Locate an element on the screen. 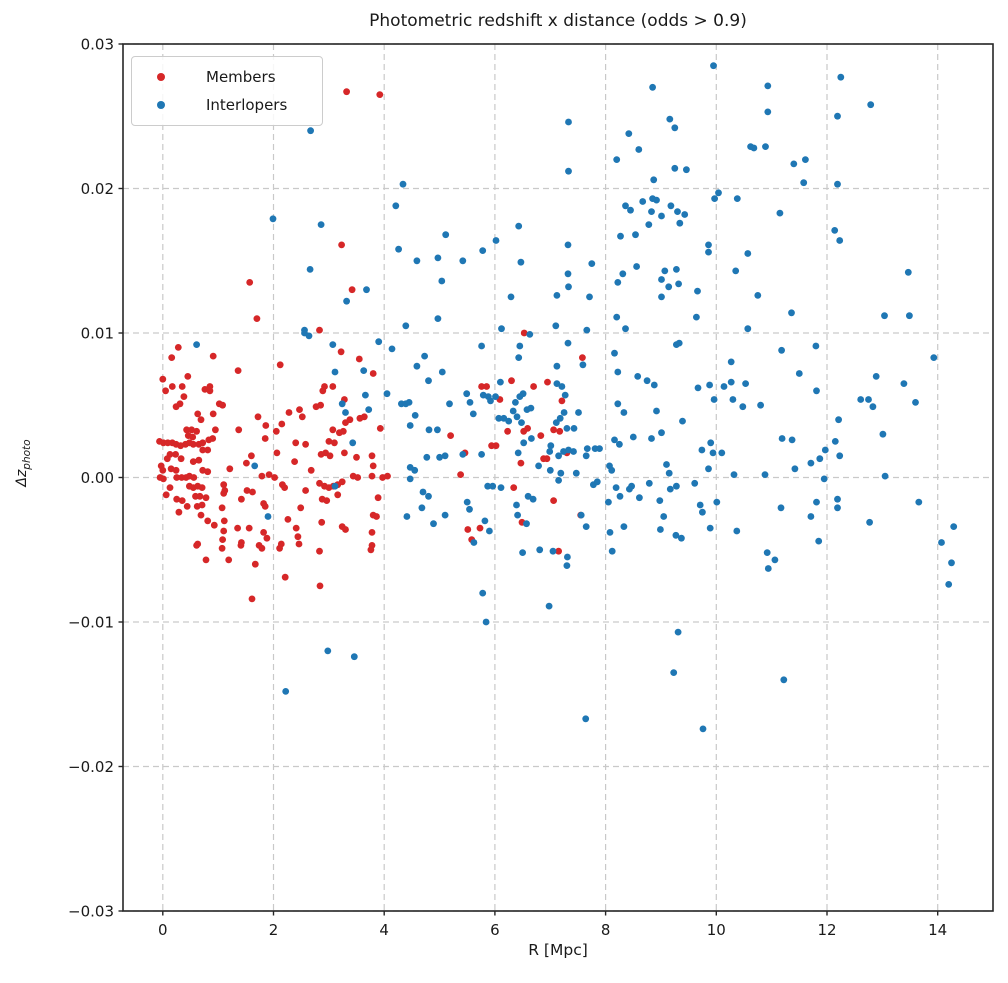  x-tick-label: 6 is located at coordinates (495, 930).